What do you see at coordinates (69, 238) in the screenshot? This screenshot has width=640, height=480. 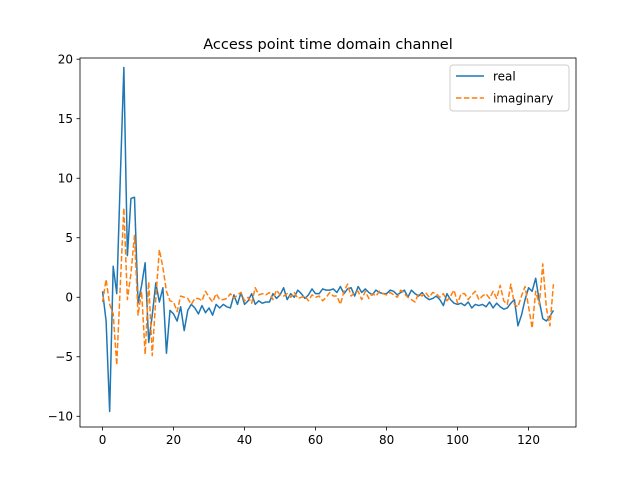 I see `y-tick-label: 5` at bounding box center [69, 238].